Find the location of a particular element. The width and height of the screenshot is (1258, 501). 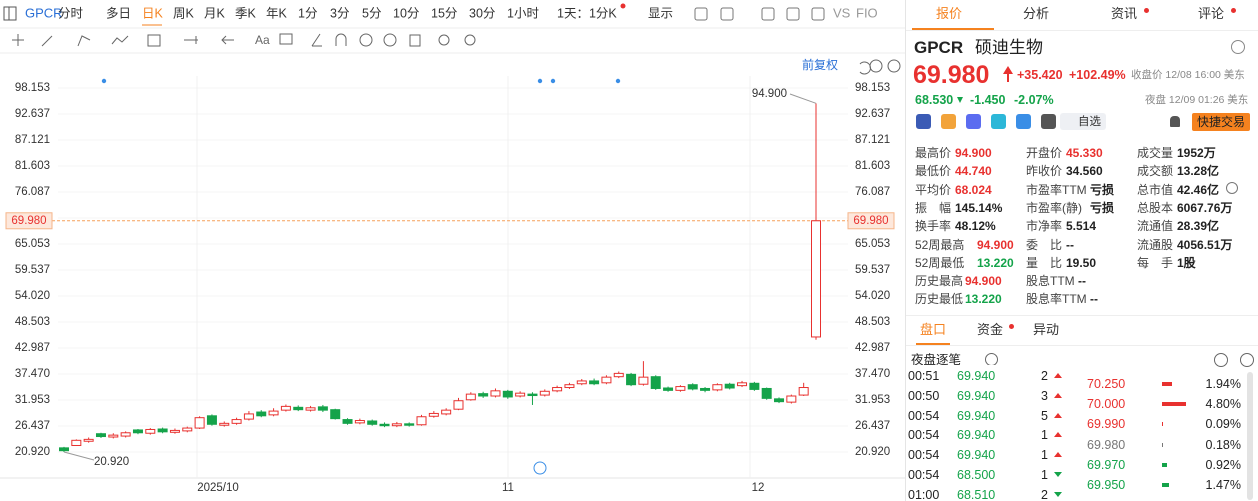

night-change-pct: -2.07% is located at coordinates (1034, 100).